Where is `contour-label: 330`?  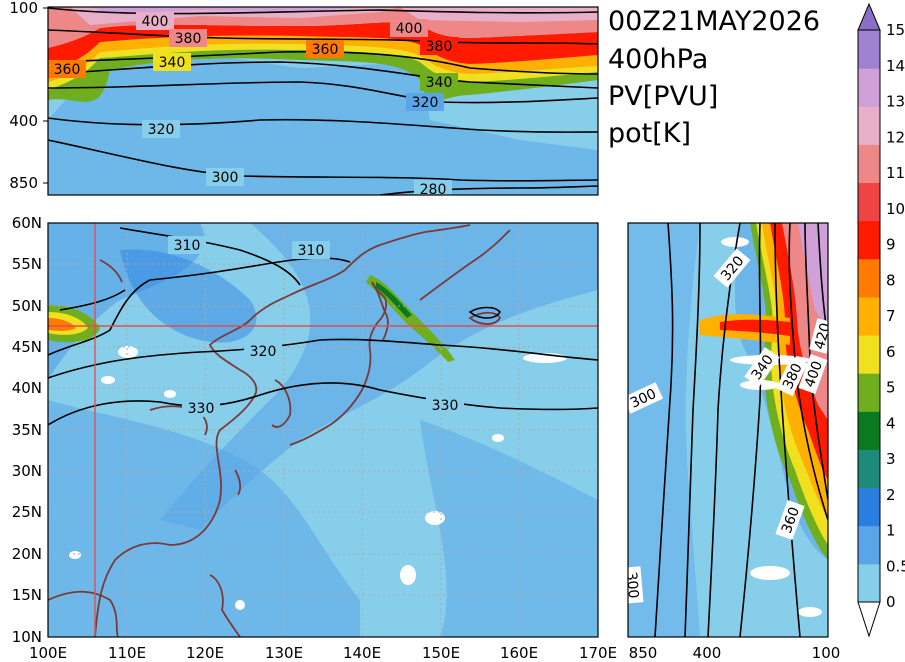 contour-label: 330 is located at coordinates (445, 406).